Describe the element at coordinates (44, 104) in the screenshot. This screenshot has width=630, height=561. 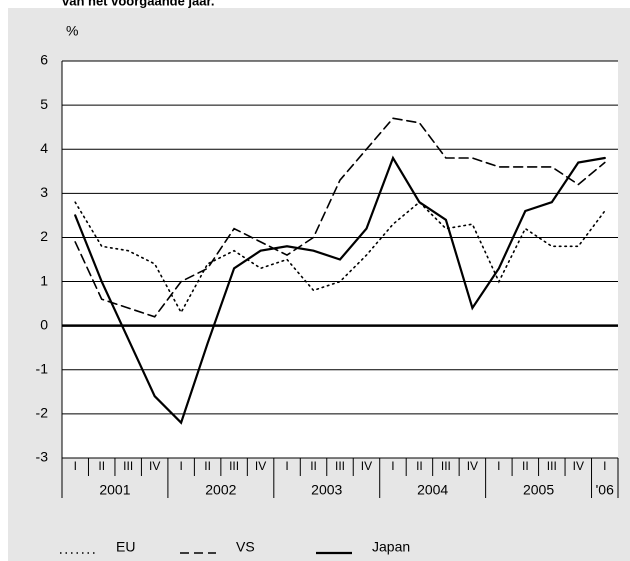
I see `y-tick-label: 5` at that location.